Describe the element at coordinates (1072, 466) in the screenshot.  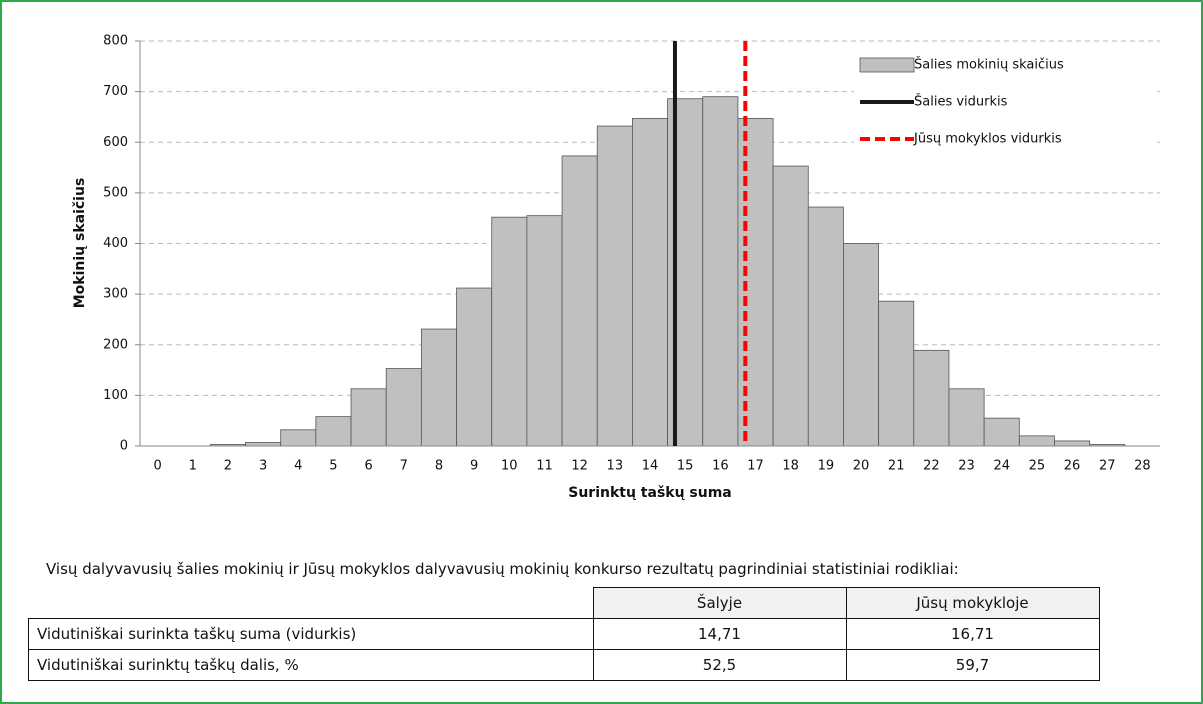
I see `x-tick-label: 26` at that location.